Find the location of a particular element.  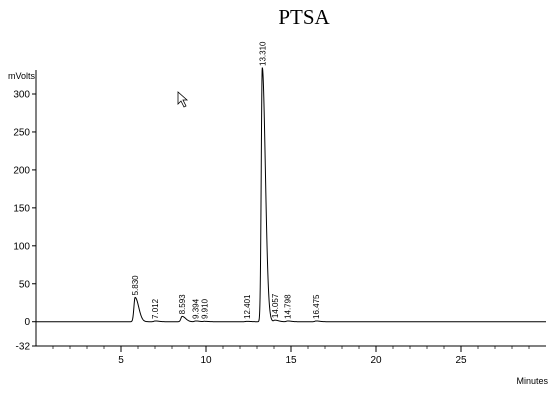

y-tick-label: 250 is located at coordinates (21, 132).